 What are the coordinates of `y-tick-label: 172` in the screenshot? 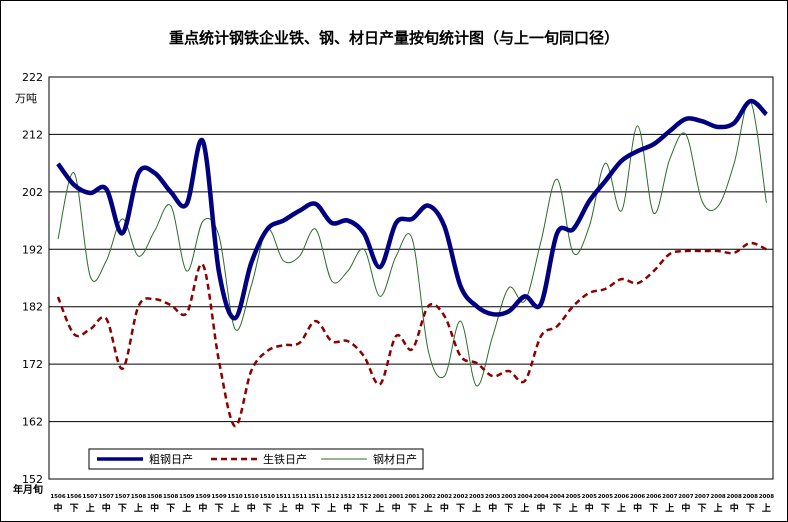 It's located at (32, 364).